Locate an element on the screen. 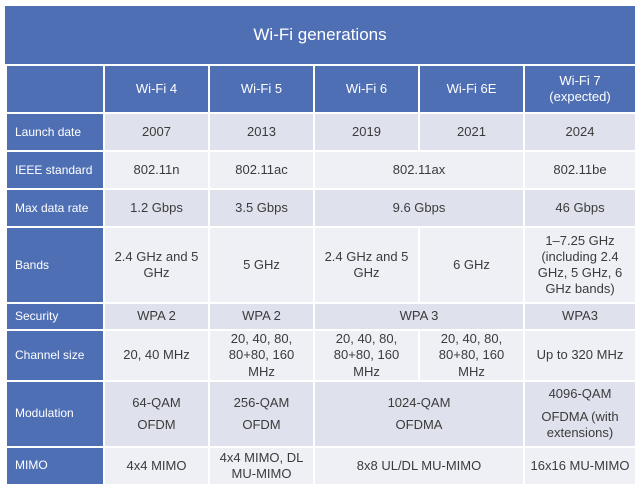 Image resolution: width=640 pixels, height=490 pixels. table-cell: 3.5 Gbps is located at coordinates (261, 208).